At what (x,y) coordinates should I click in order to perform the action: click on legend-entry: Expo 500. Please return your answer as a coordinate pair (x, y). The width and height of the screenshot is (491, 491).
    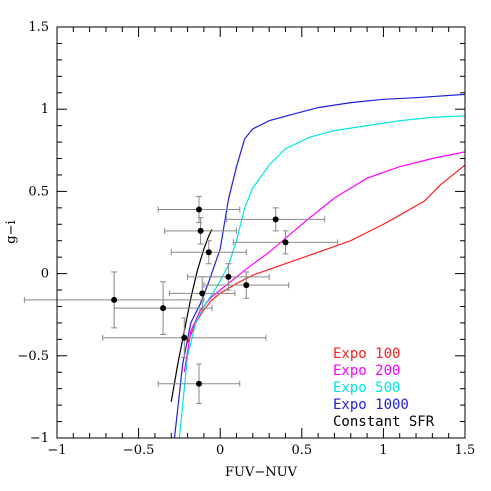
    Looking at the image, I should click on (366, 388).